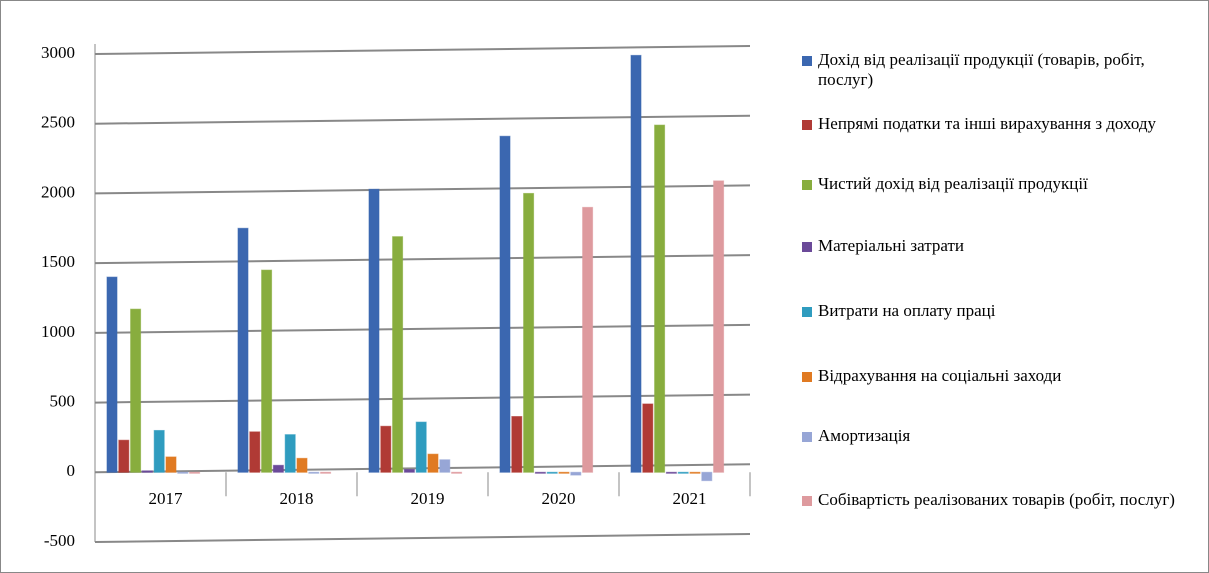  I want to click on legend-item: Амортизація, so click(997, 436).